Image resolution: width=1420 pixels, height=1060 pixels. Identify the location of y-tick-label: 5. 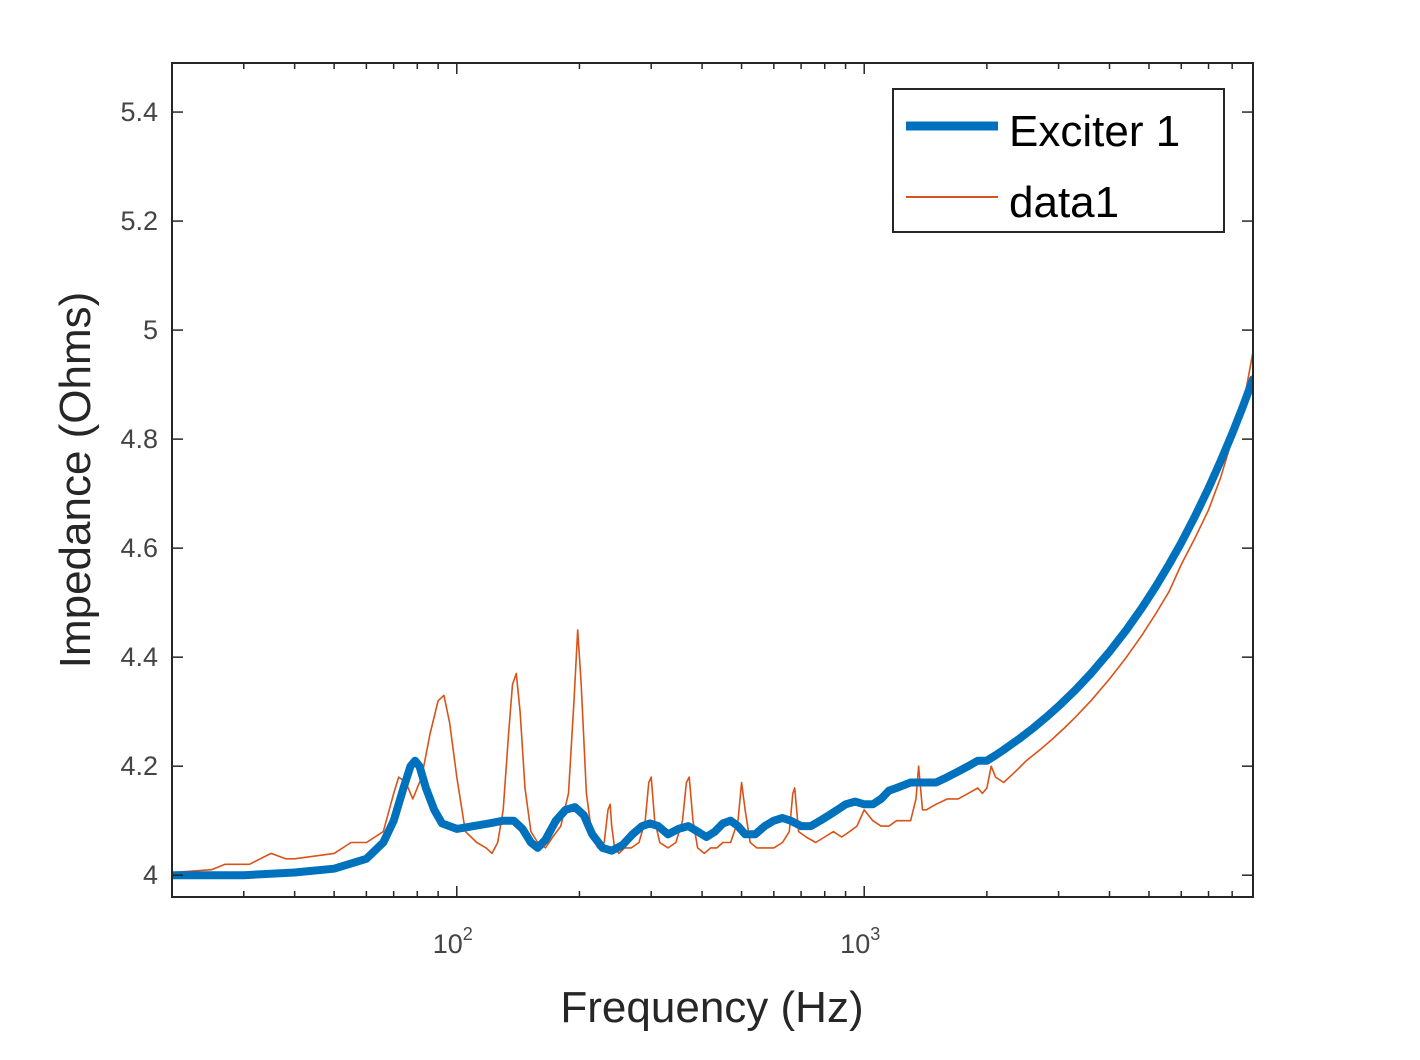
(150, 330).